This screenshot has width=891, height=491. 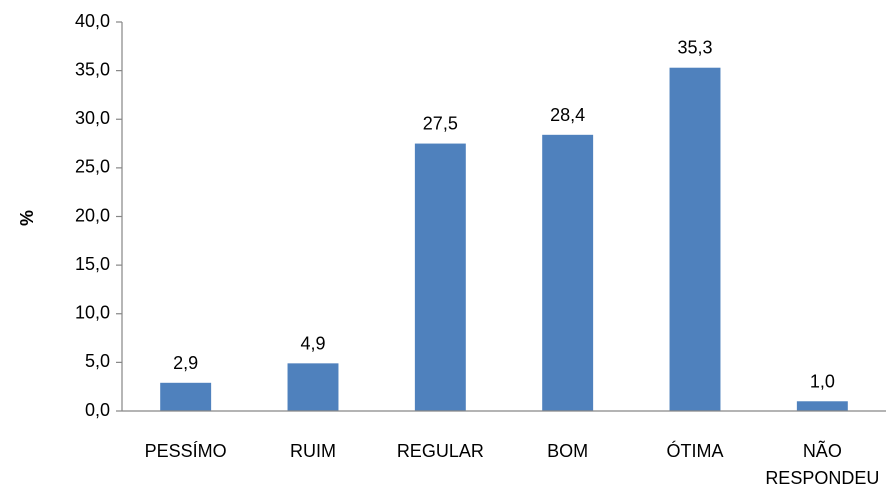 I want to click on category-label: PESSÍMO, so click(x=186, y=451).